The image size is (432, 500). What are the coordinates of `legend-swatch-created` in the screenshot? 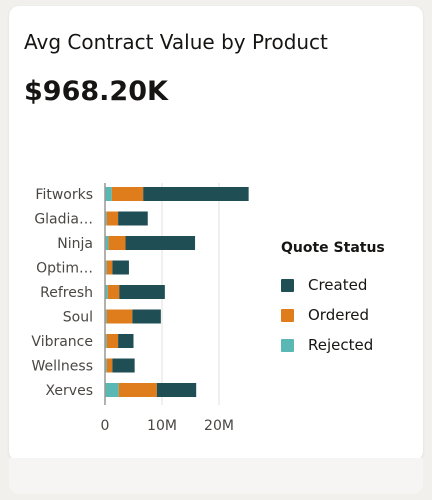 It's located at (287, 285).